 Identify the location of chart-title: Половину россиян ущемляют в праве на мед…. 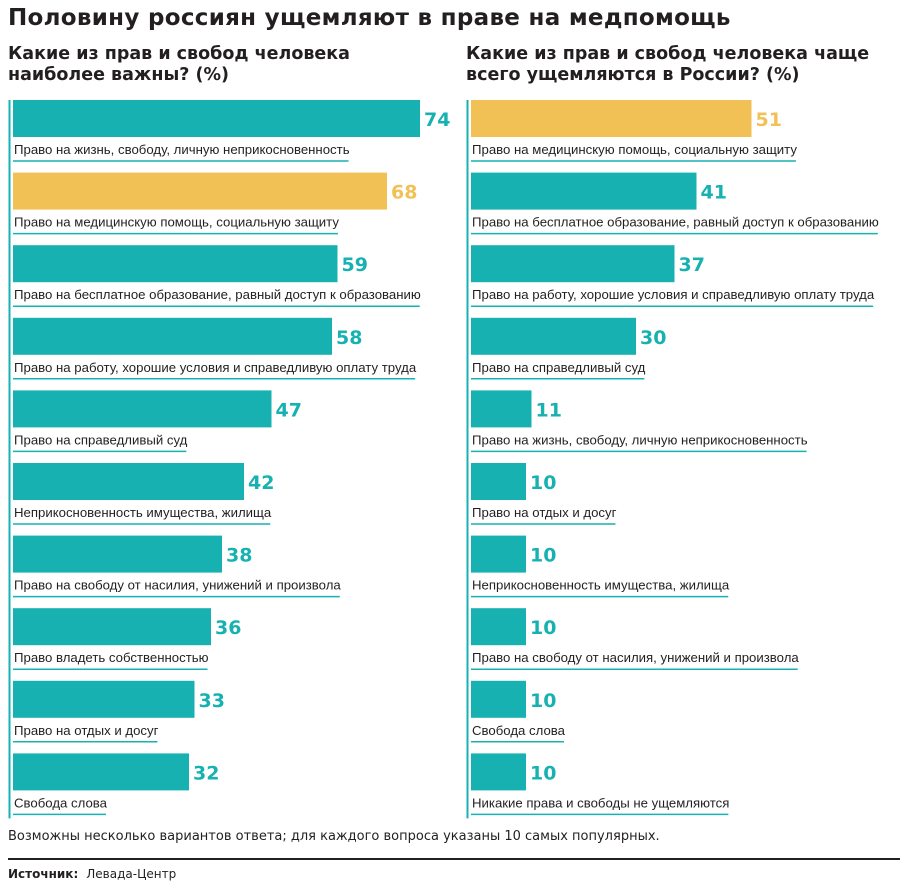
(369, 18).